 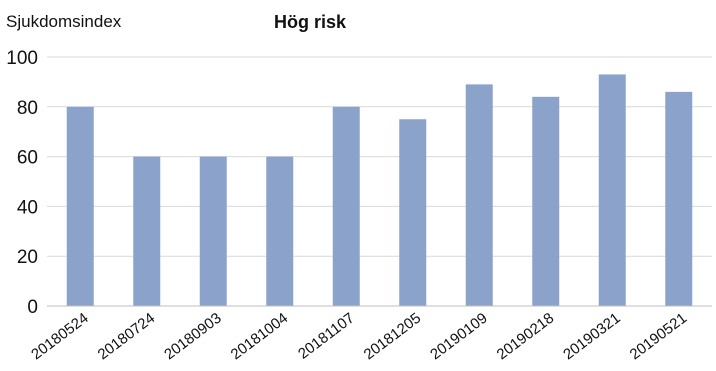 What do you see at coordinates (22, 58) in the screenshot?
I see `y-tick-label: 100` at bounding box center [22, 58].